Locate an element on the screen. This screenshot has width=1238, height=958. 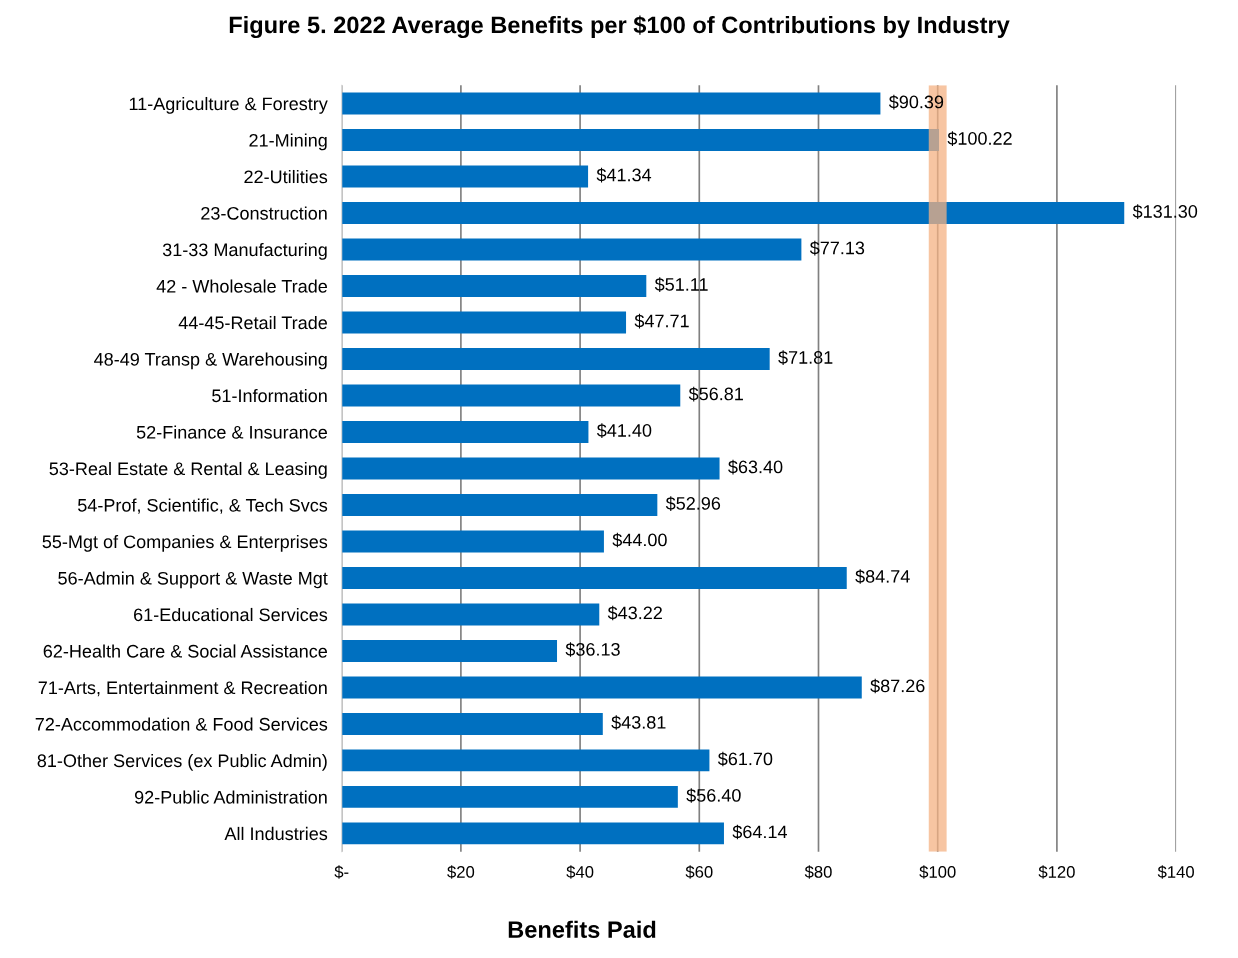
x-tick-label: $- is located at coordinates (341, 872).